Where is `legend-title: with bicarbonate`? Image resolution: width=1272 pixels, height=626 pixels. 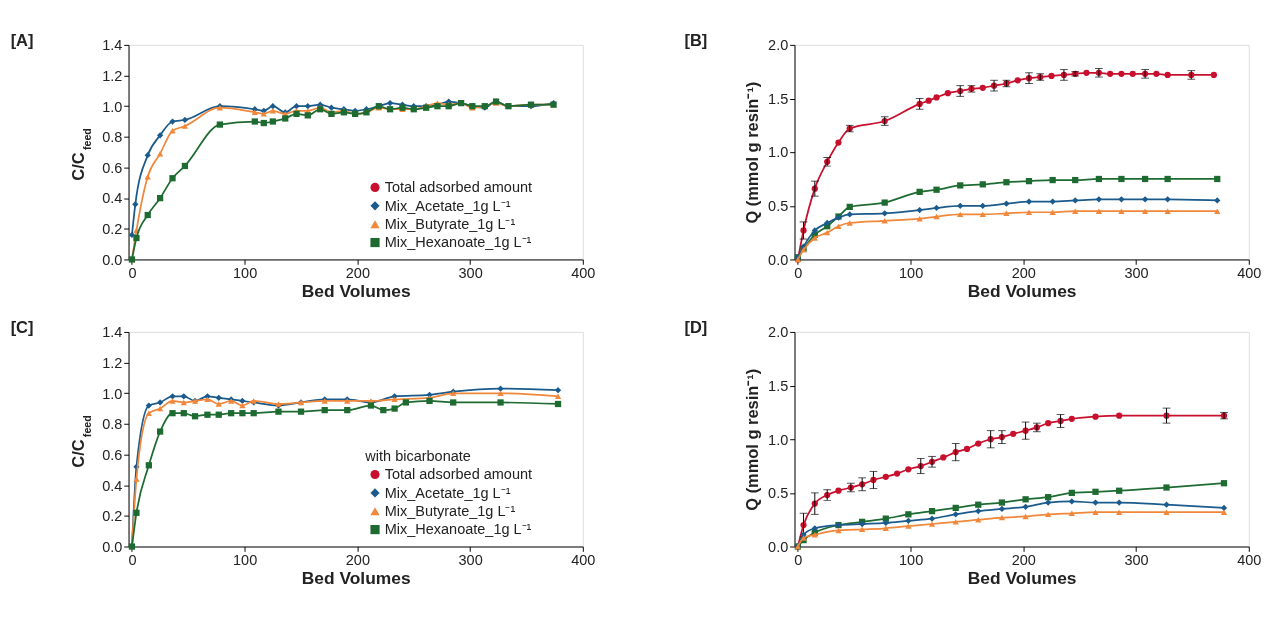
legend-title: with bicarbonate is located at coordinates (417, 455).